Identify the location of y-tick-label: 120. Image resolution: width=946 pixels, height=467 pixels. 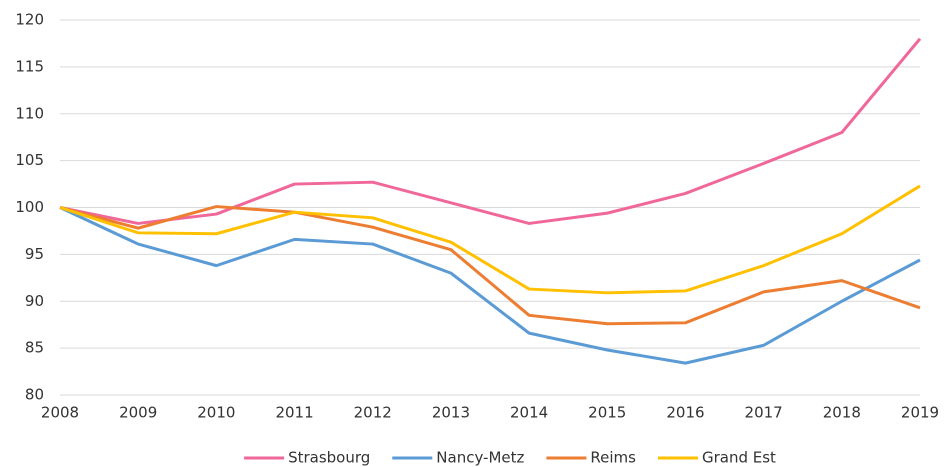
(29, 20).